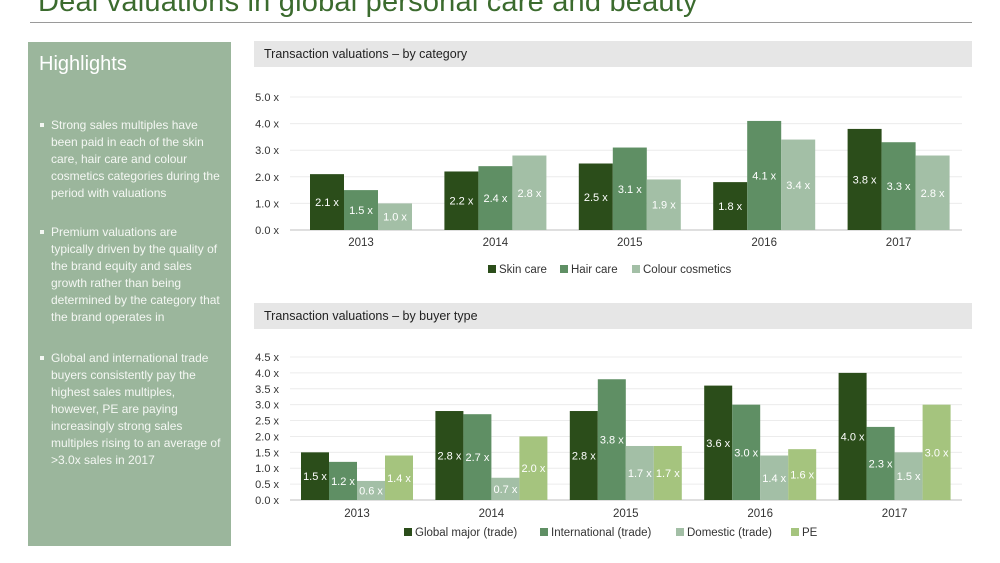  I want to click on buyer-ytick-label: 3.5 x, so click(267, 390).